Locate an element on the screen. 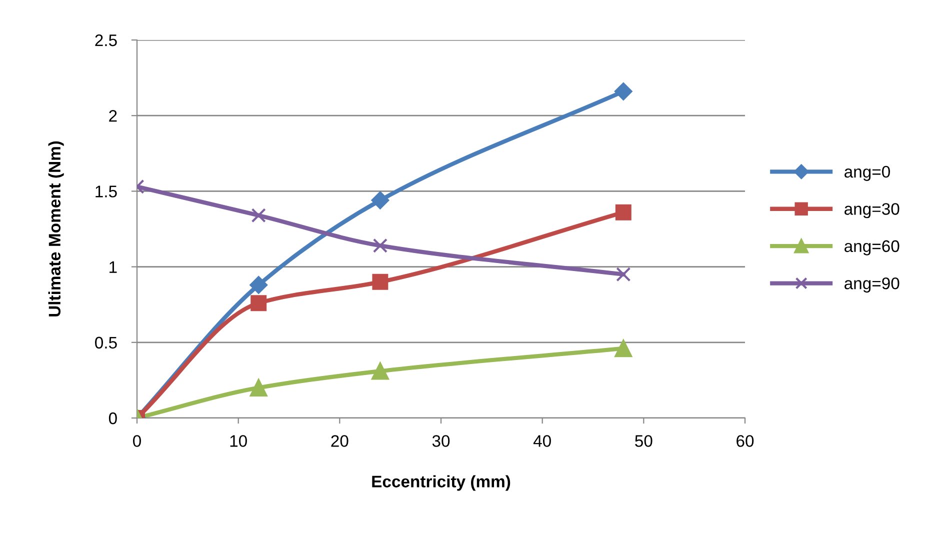 This screenshot has width=932, height=539. x-tick-label: 20 is located at coordinates (339, 441).